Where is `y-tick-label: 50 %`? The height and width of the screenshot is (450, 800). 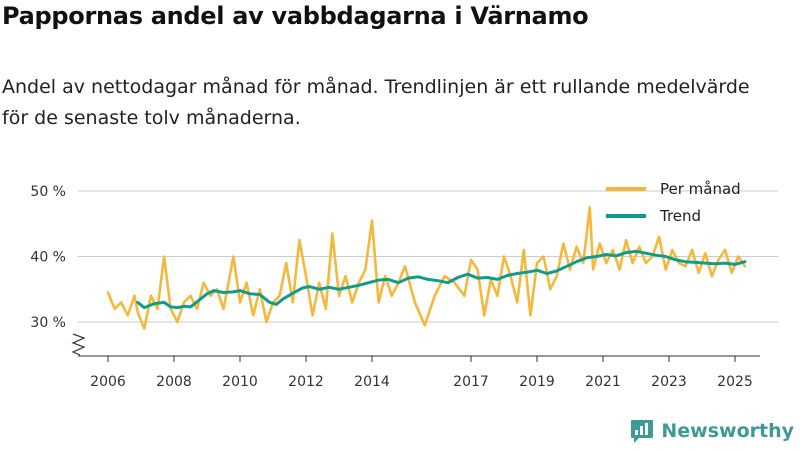 y-tick-label: 50 % is located at coordinates (48, 192).